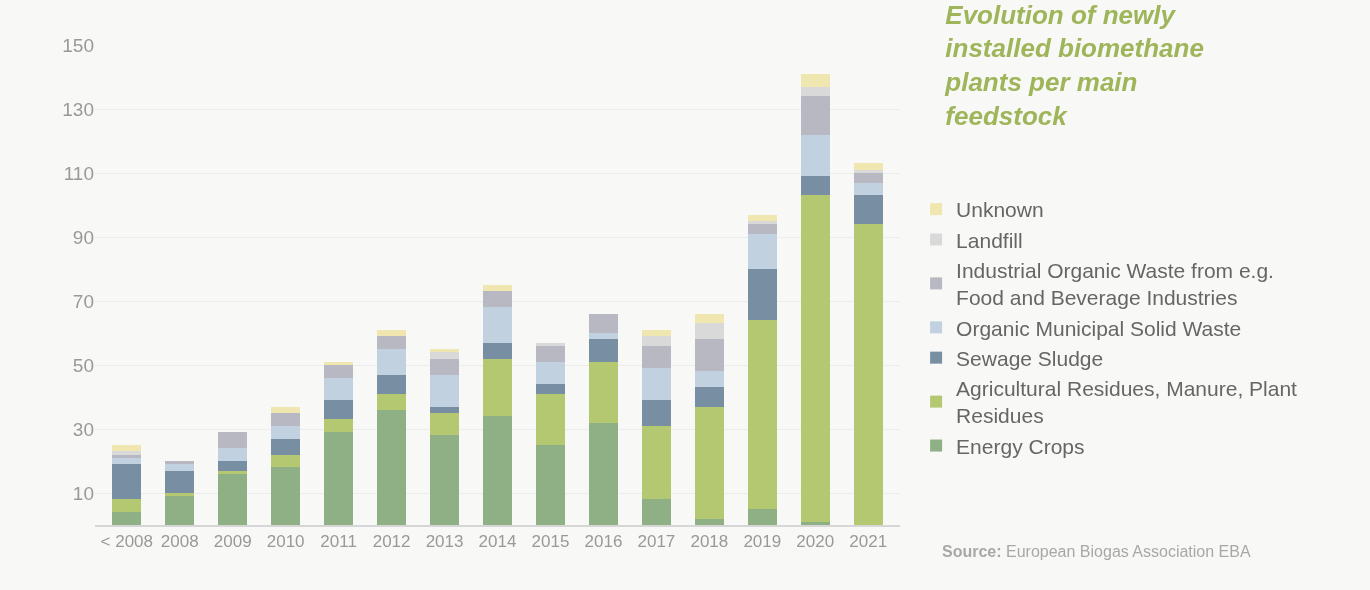  I want to click on y-tick-label: 110, so click(78, 173).